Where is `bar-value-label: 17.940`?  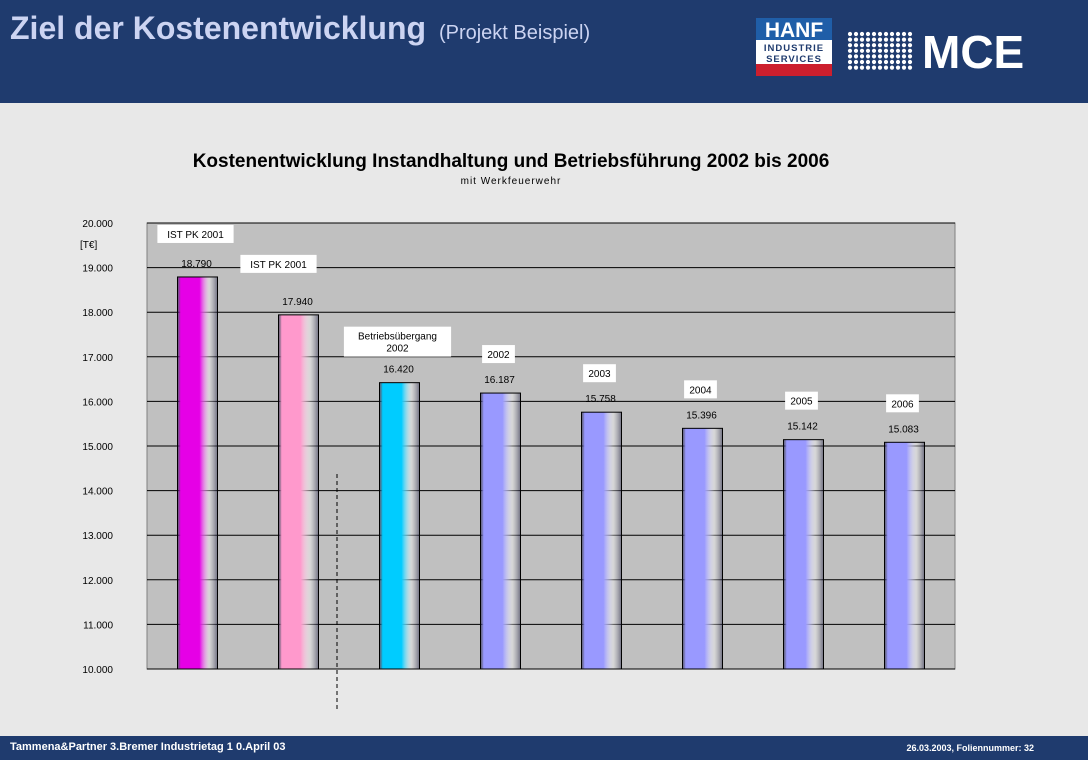 bar-value-label: 17.940 is located at coordinates (297, 302).